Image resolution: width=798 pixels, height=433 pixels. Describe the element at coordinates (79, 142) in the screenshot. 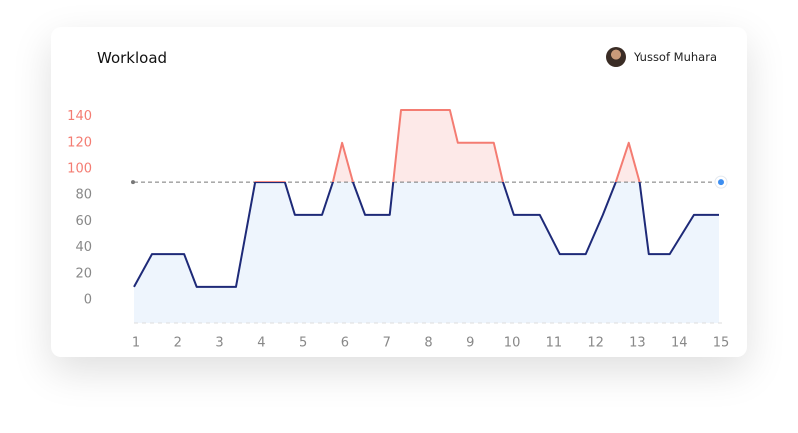

I see `y-tick-label: 120` at that location.